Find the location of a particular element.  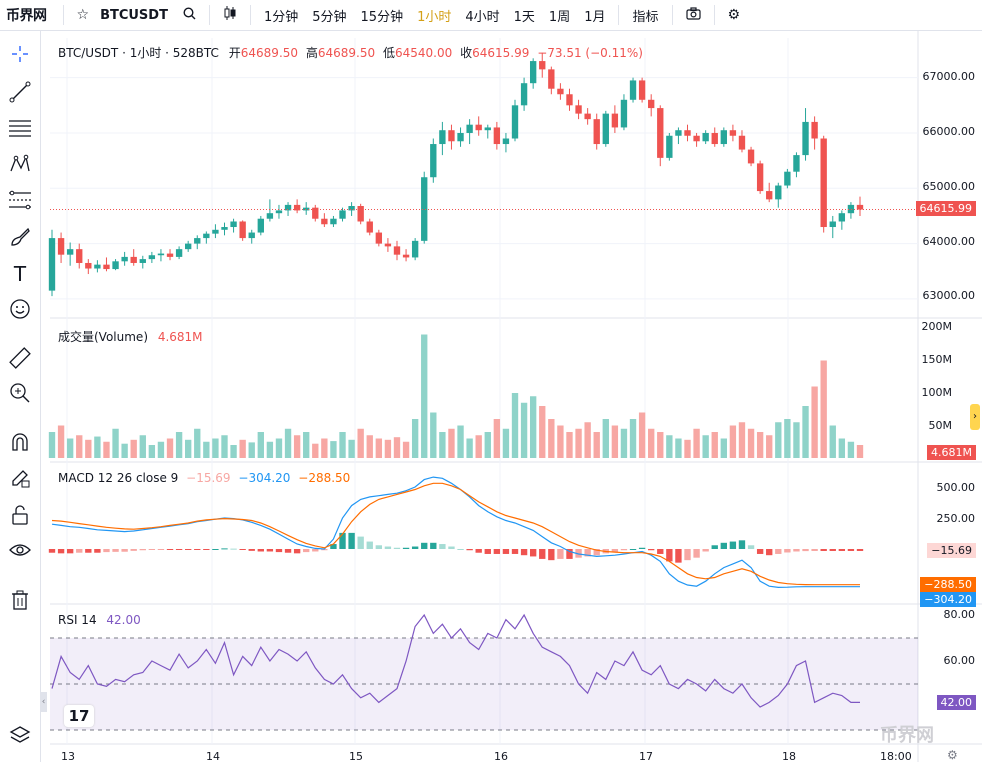

tradingview-logo-icon: 17 is located at coordinates (79, 716).